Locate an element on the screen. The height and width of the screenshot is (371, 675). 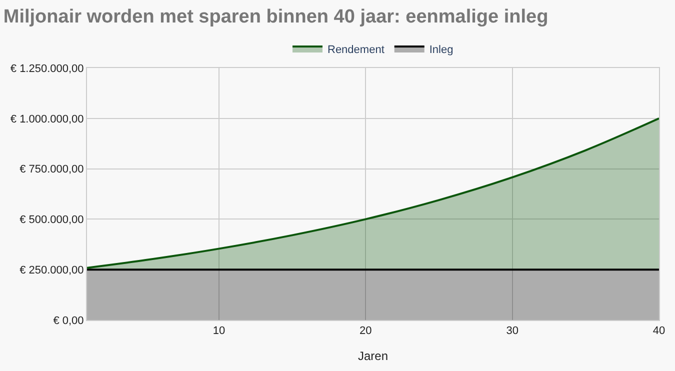
y-tick-label: € 500.000,00 is located at coordinates (52, 220).